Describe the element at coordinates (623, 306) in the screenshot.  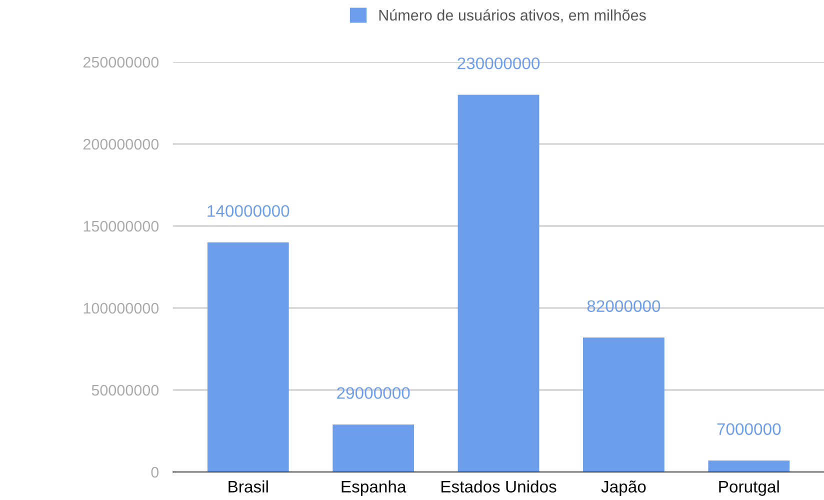
I see `data-label: 82000000` at that location.